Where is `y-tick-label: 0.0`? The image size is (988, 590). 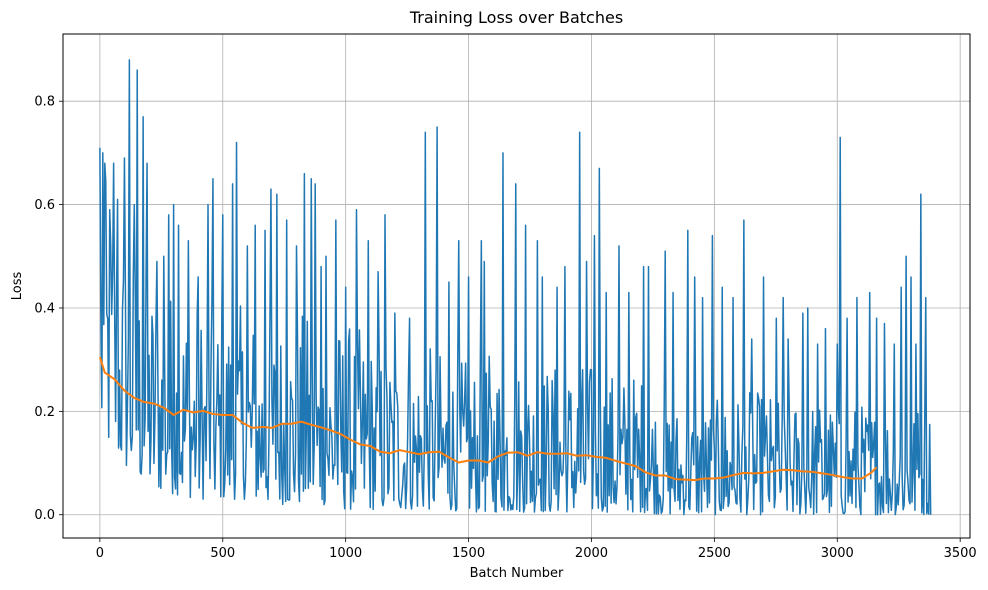 y-tick-label: 0.0 is located at coordinates (44, 515).